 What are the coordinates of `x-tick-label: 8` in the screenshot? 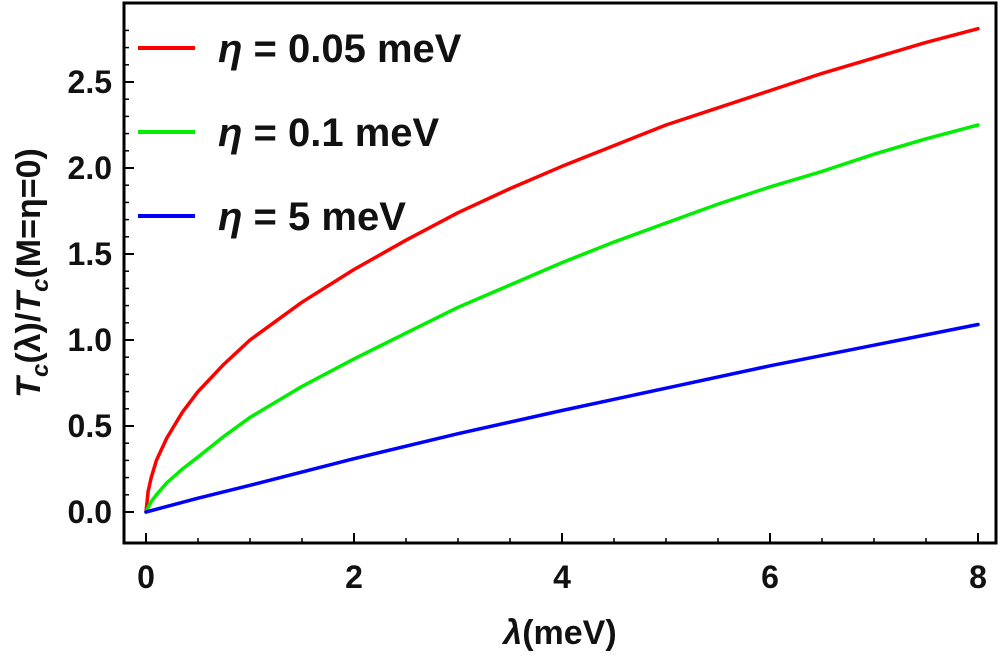 It's located at (978, 577).